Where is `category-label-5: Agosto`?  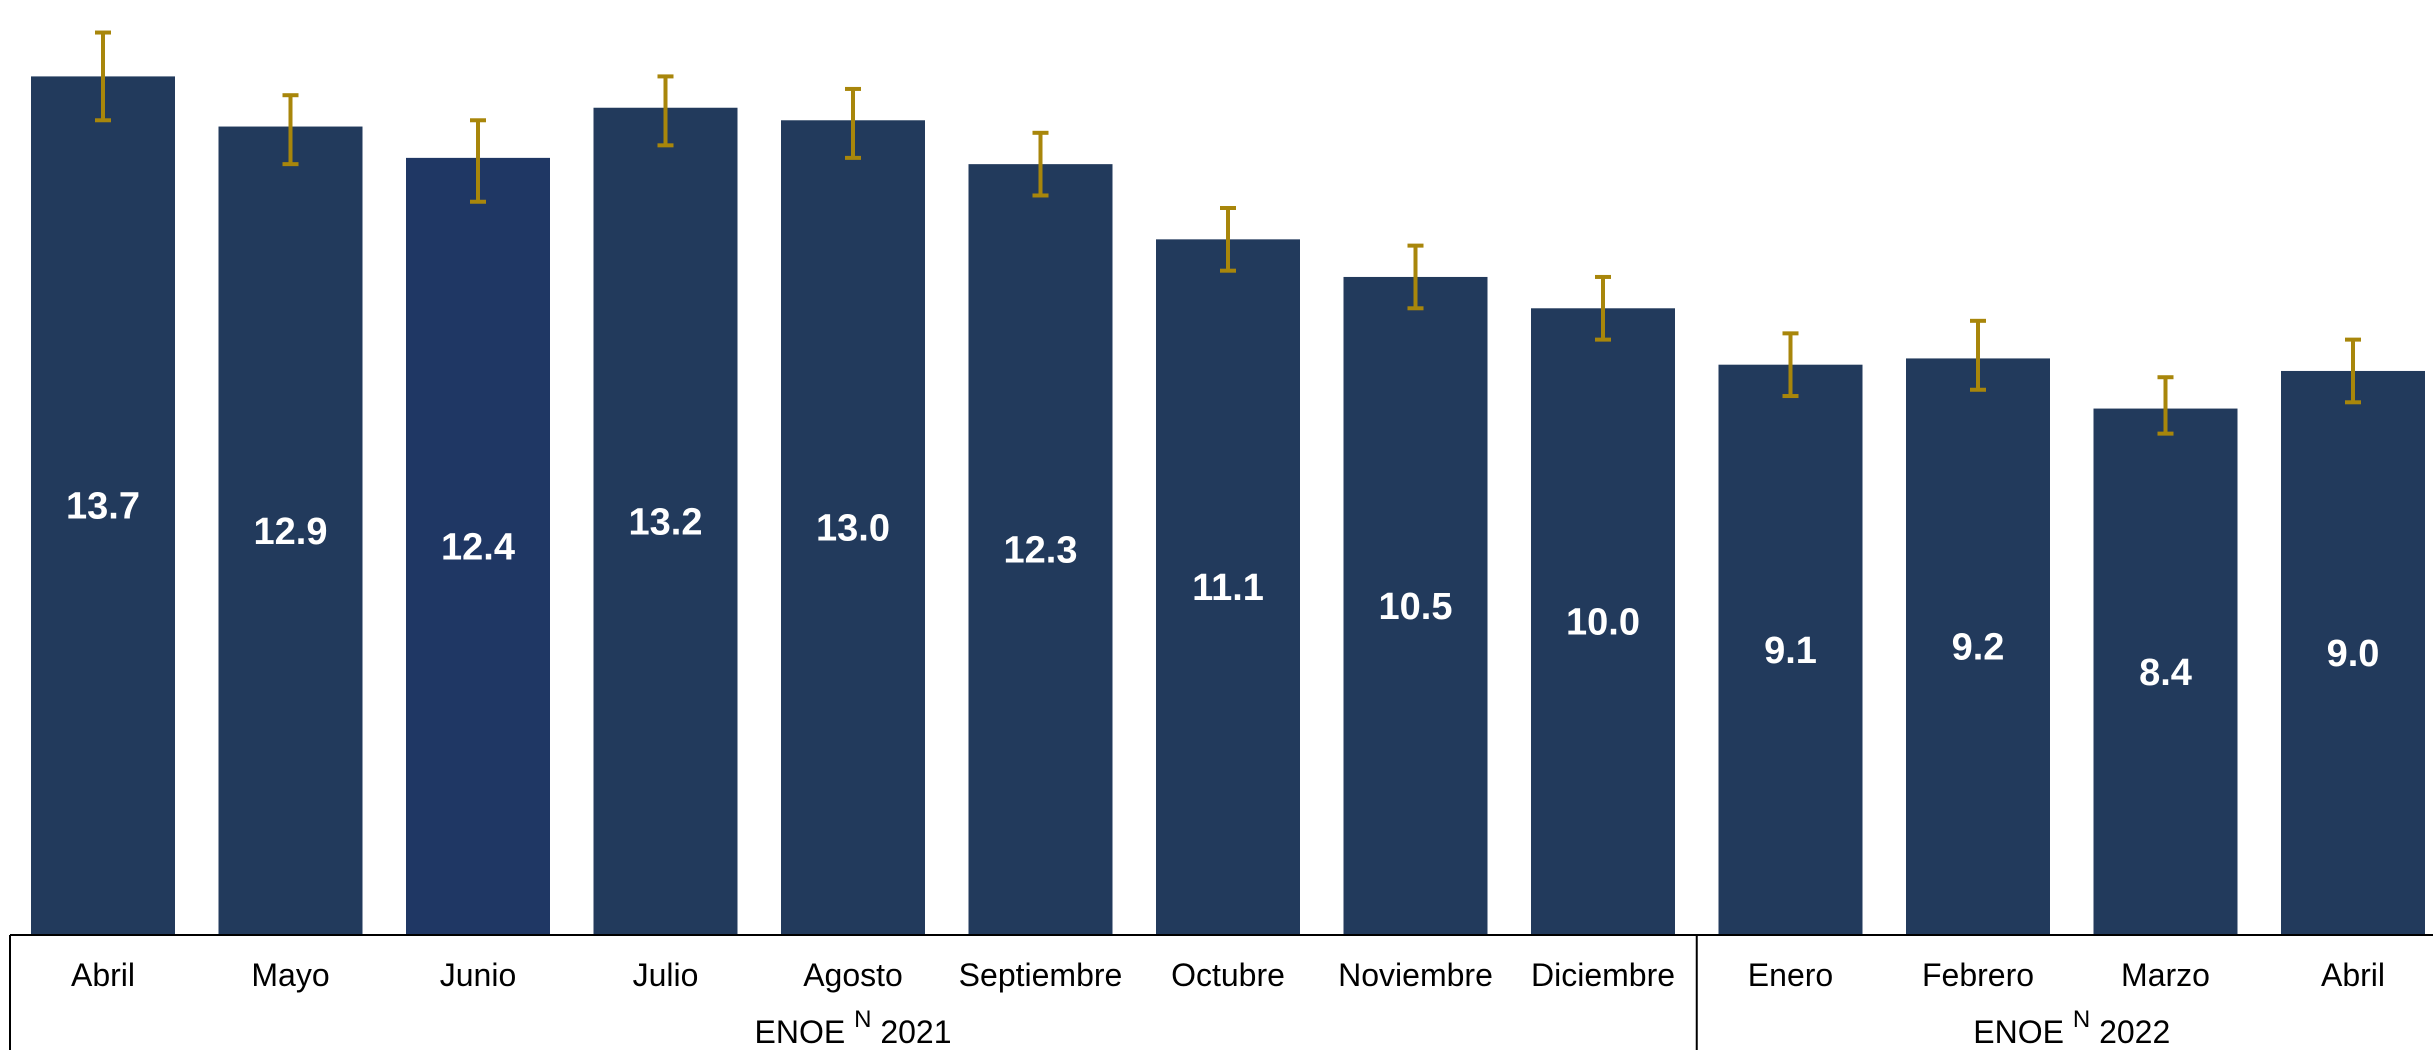
category-label-5: Agosto is located at coordinates (853, 975).